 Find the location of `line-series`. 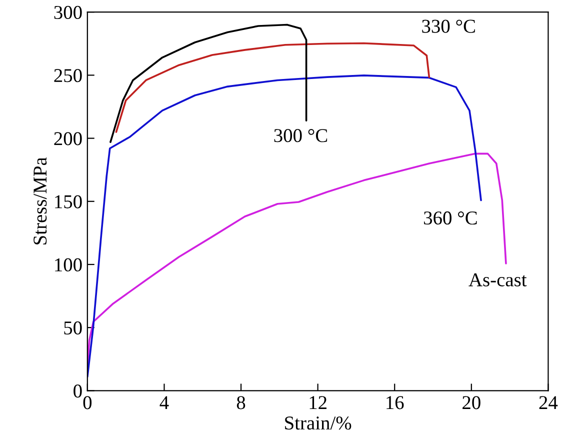

line-series is located at coordinates (209, 83).